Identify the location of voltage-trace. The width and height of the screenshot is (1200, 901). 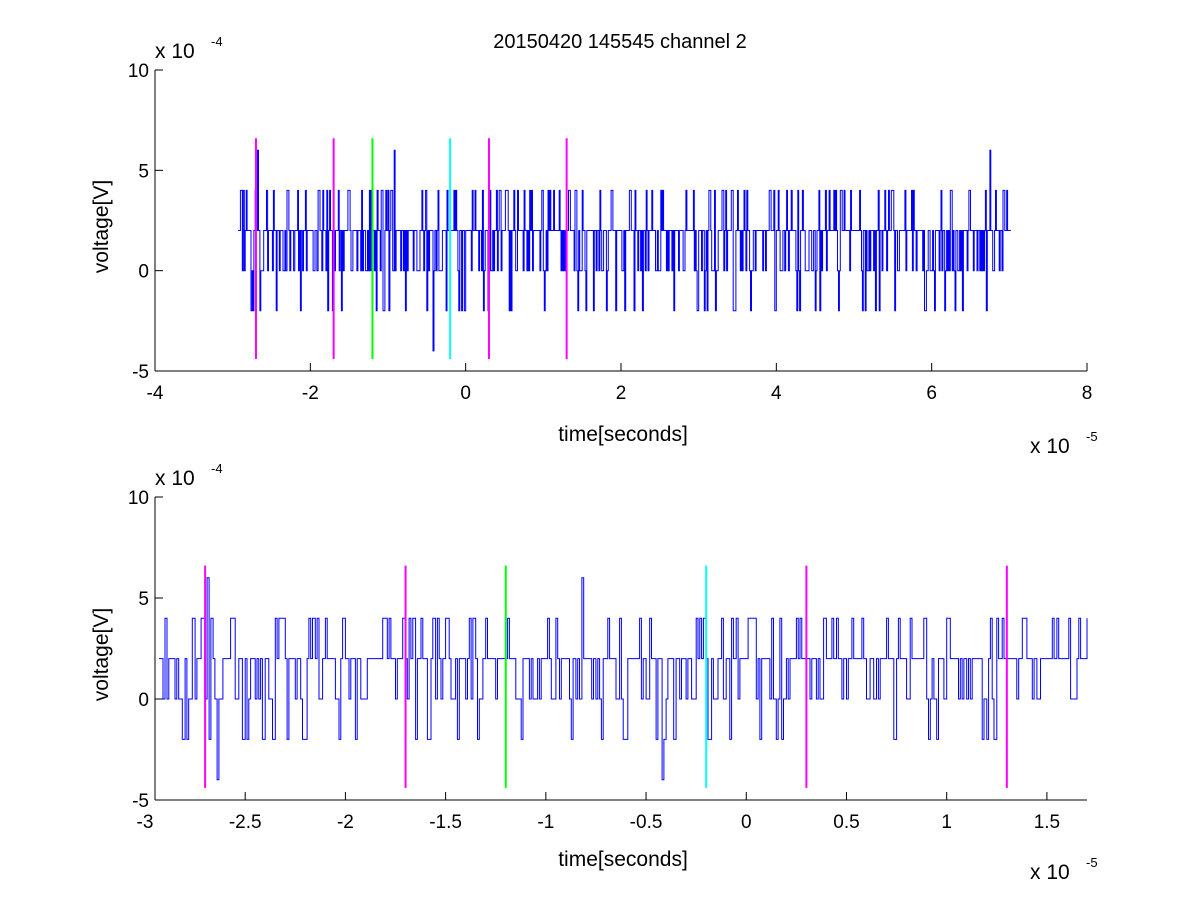
(624, 250).